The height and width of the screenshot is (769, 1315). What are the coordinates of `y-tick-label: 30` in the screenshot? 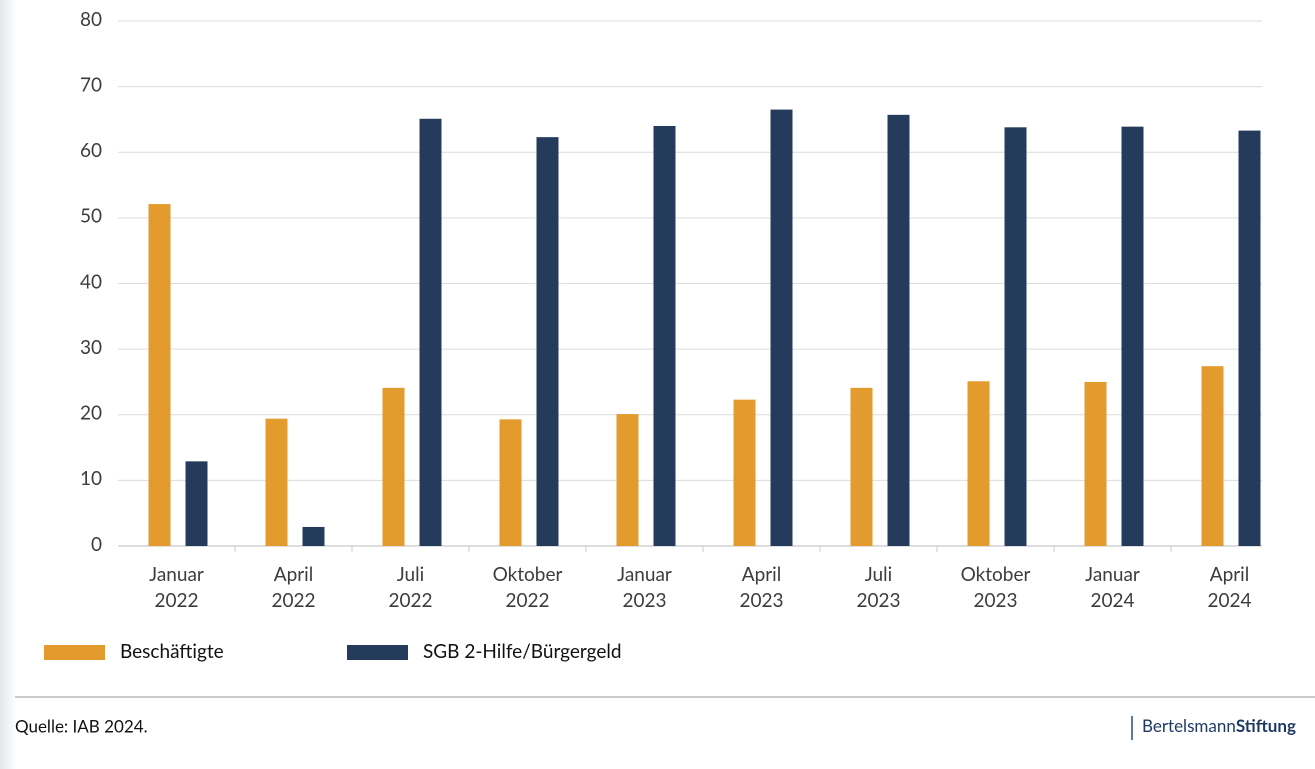 It's located at (91, 347).